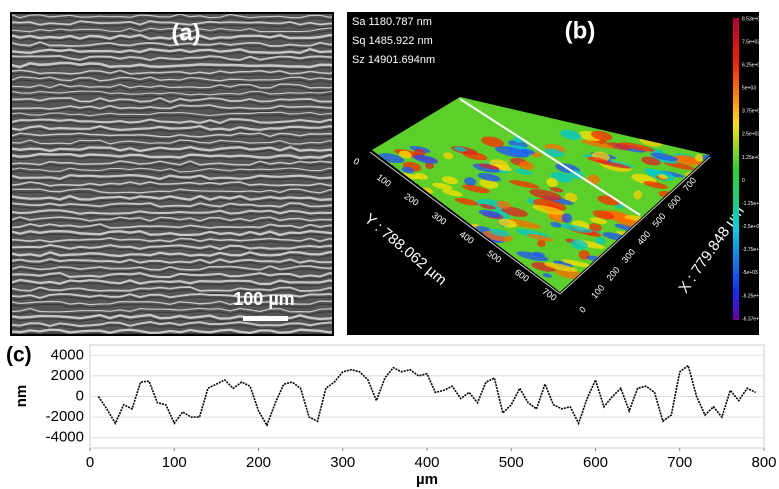 This screenshot has height=489, width=779. What do you see at coordinates (342, 462) in the screenshot?
I see `x-tick-label: 300` at bounding box center [342, 462].